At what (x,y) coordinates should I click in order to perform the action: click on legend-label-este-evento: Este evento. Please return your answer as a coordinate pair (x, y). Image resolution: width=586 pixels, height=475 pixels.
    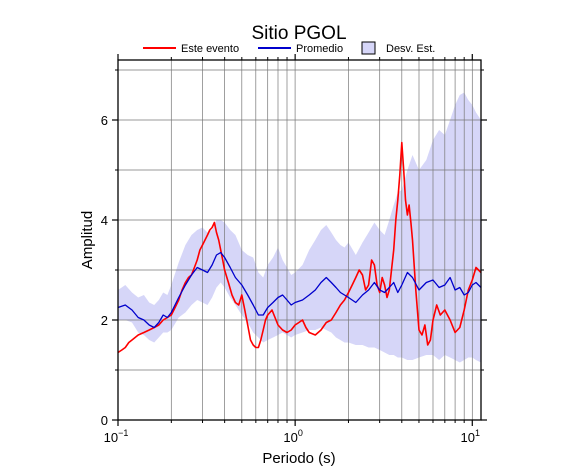
    Looking at the image, I should click on (210, 49).